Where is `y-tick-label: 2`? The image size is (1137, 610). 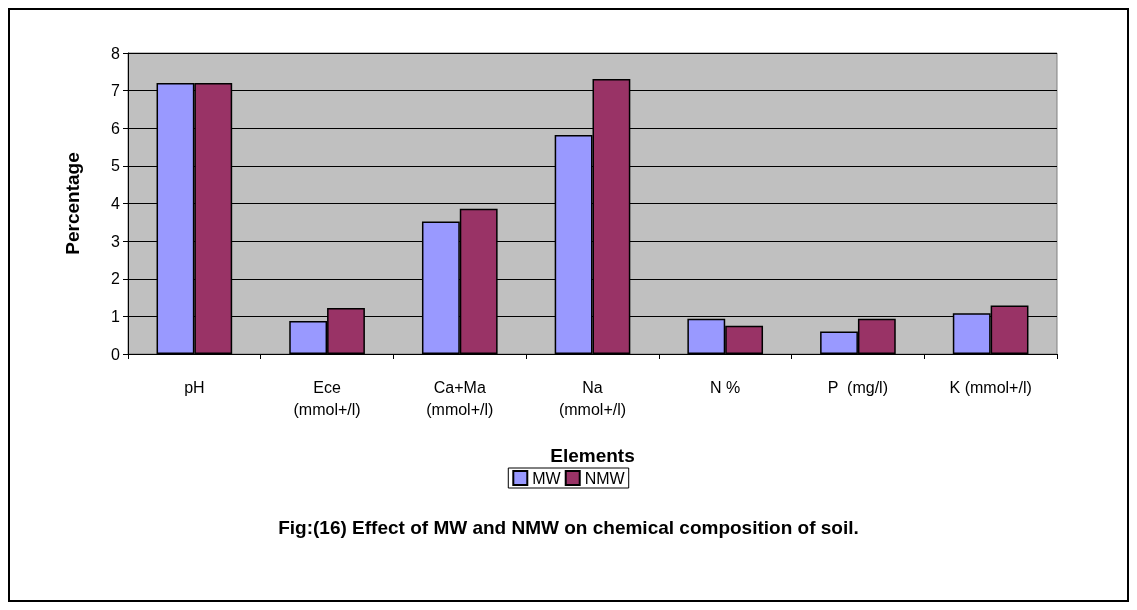 y-tick-label: 2 is located at coordinates (116, 279).